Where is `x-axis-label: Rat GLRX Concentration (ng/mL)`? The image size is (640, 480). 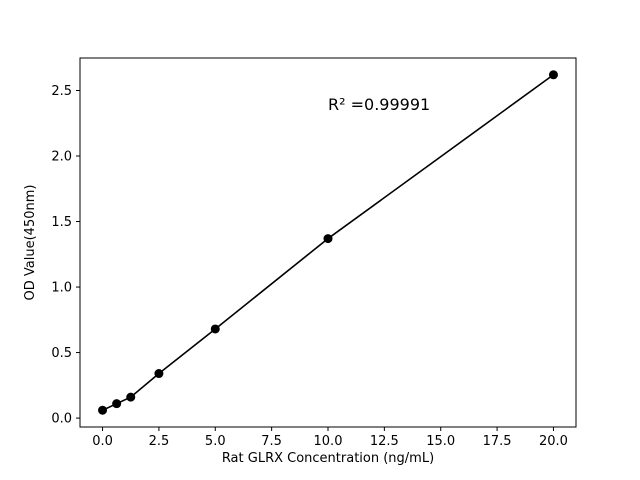 x-axis-label: Rat GLRX Concentration (ng/mL) is located at coordinates (328, 458).